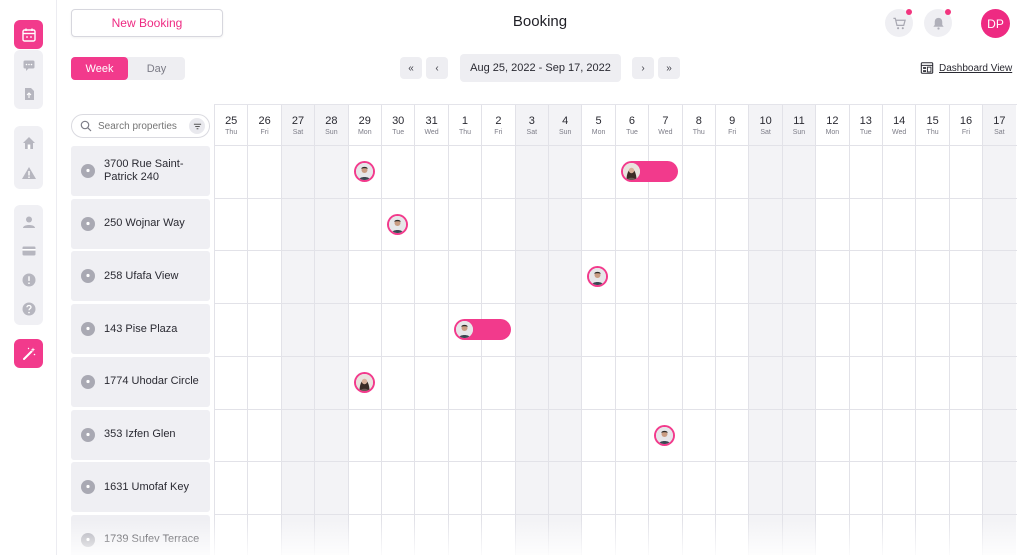 Image resolution: width=1024 pixels, height=555 pixels. I want to click on property-name: 258 Ufafa View, so click(141, 275).